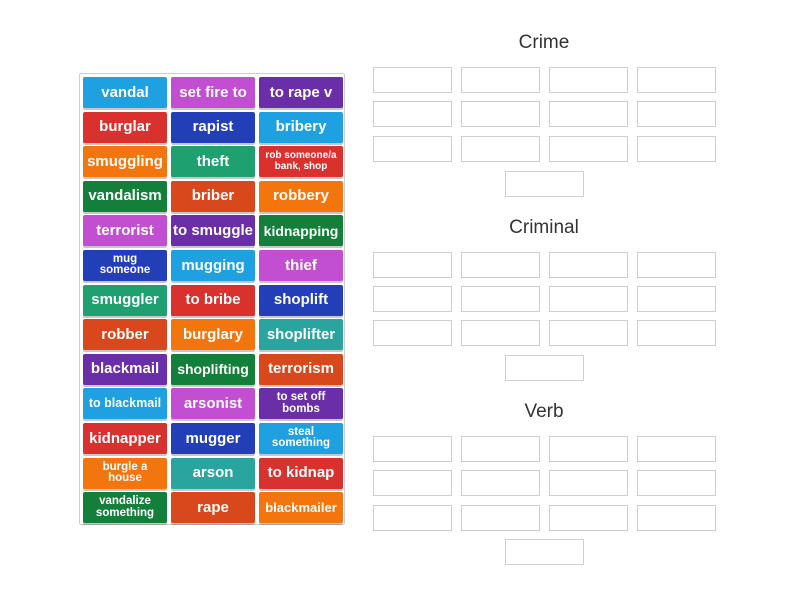 Image resolution: width=800 pixels, height=600 pixels. I want to click on tile-vandal: vandal, so click(125, 92).